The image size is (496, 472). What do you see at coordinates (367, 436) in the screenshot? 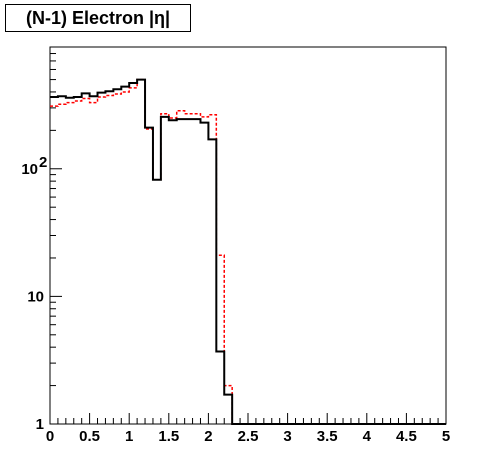
I see `x-tick-label: 4` at bounding box center [367, 436].